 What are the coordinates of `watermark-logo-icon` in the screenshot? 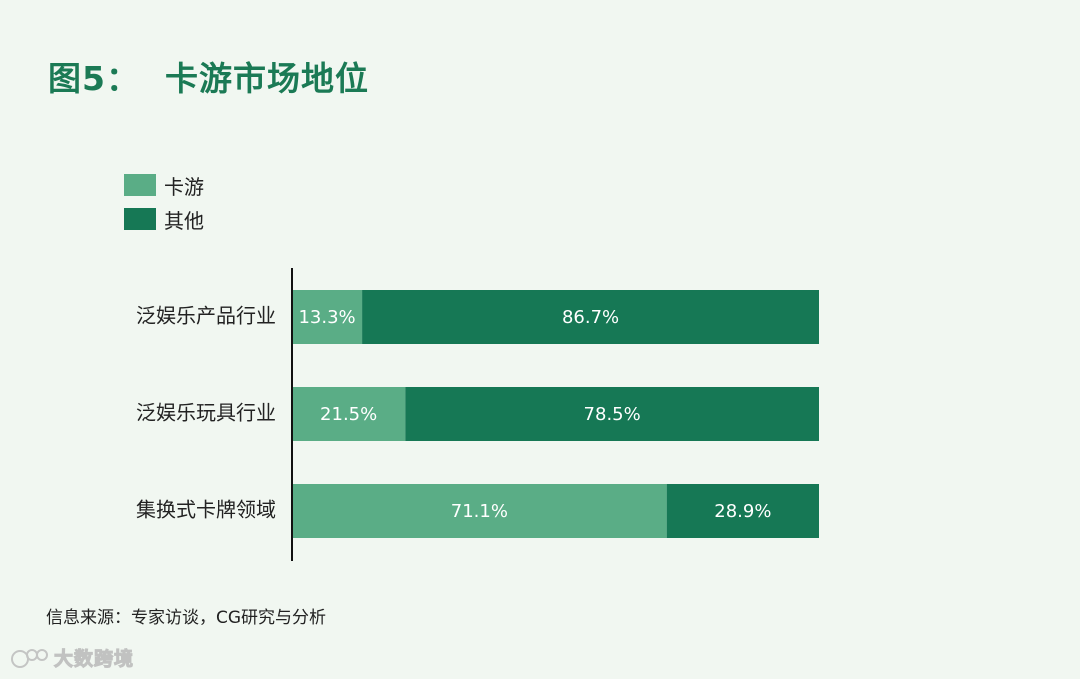 It's located at (29, 658).